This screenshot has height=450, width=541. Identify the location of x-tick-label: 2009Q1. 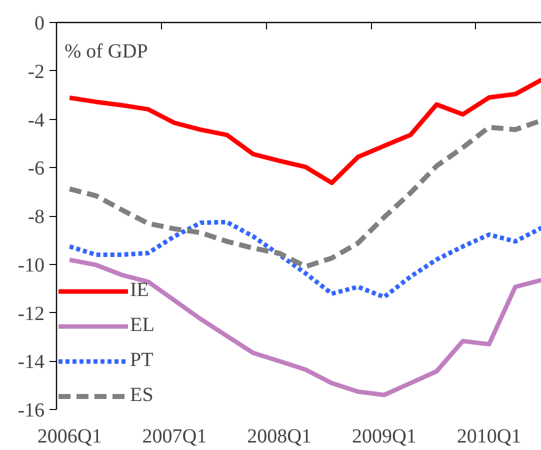
(384, 437).